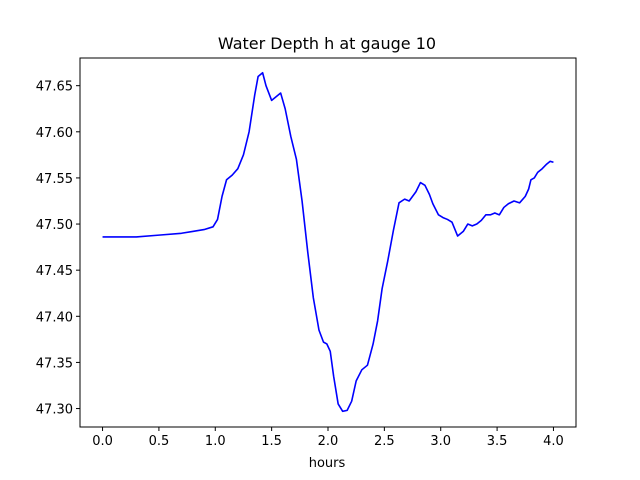  Describe the element at coordinates (327, 43) in the screenshot. I see `chart-title: Water Depth h at gauge 10` at that location.